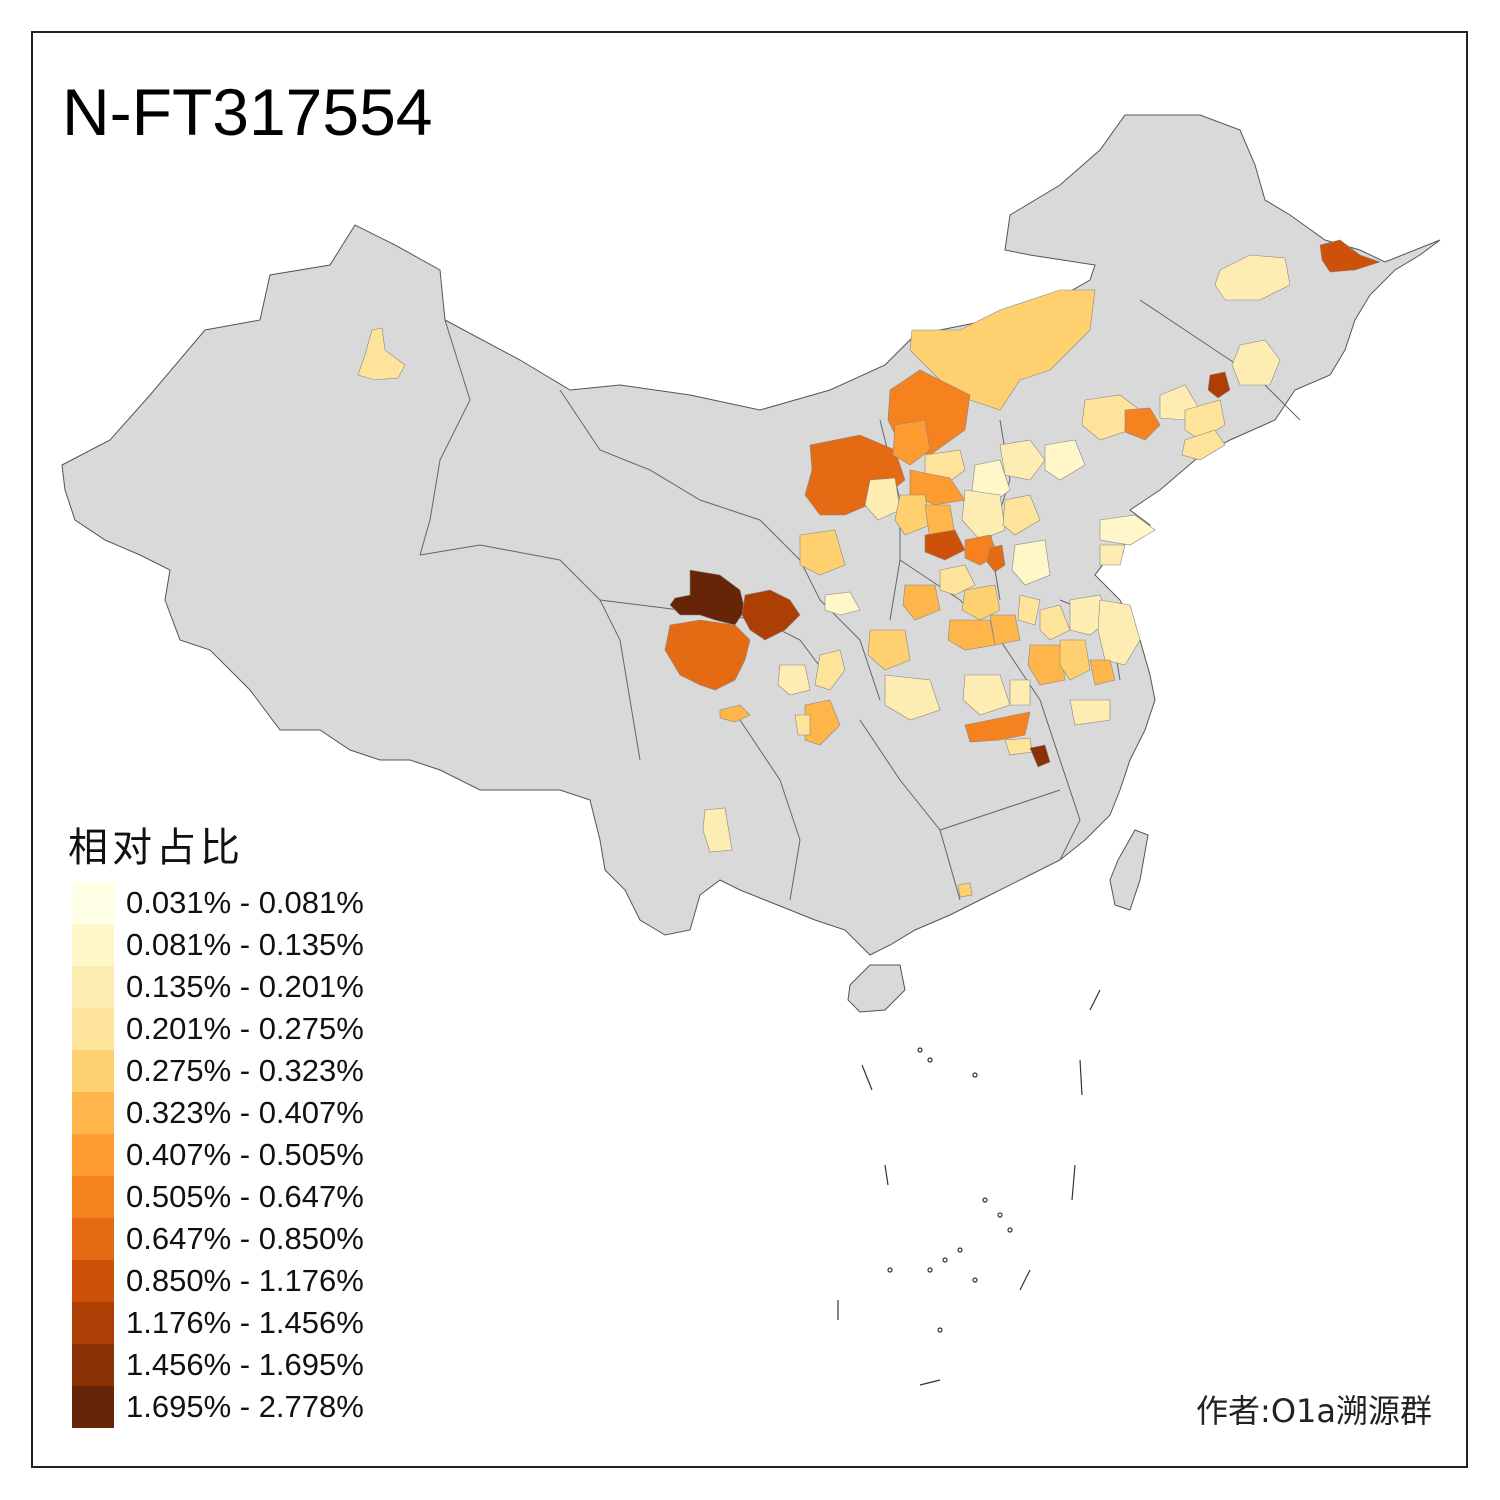  I want to click on region-kunming, so click(717, 830).